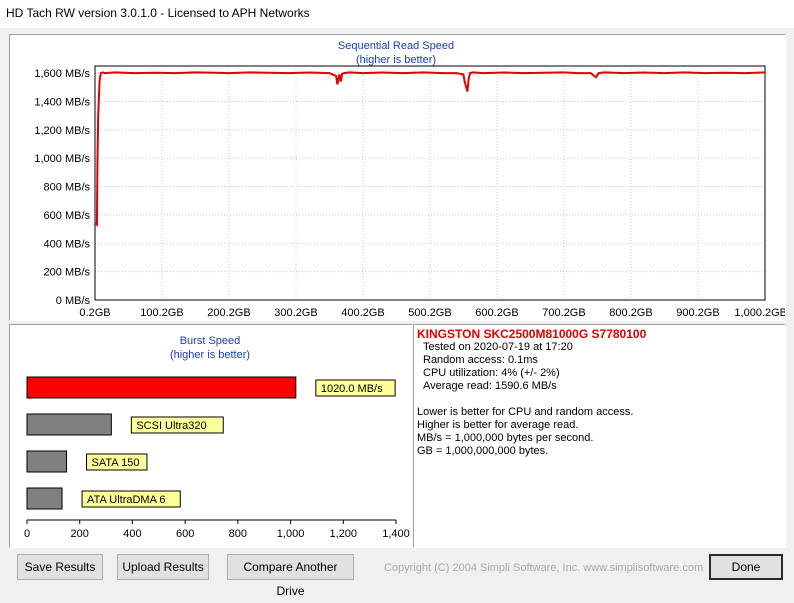  What do you see at coordinates (238, 534) in the screenshot?
I see `burst-x-tick-label: 800` at bounding box center [238, 534].